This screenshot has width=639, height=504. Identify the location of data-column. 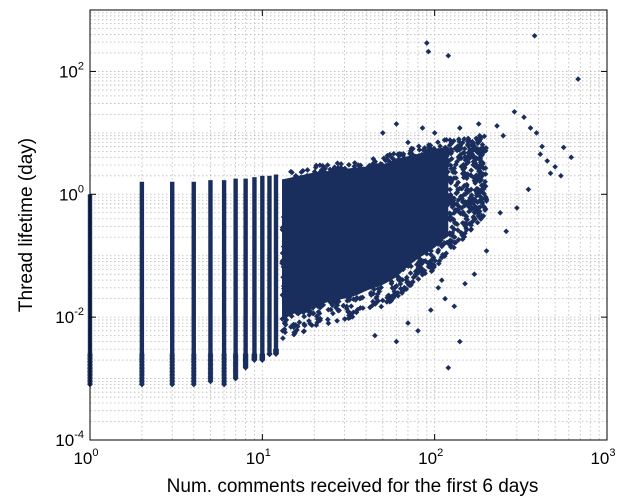
(262, 265).